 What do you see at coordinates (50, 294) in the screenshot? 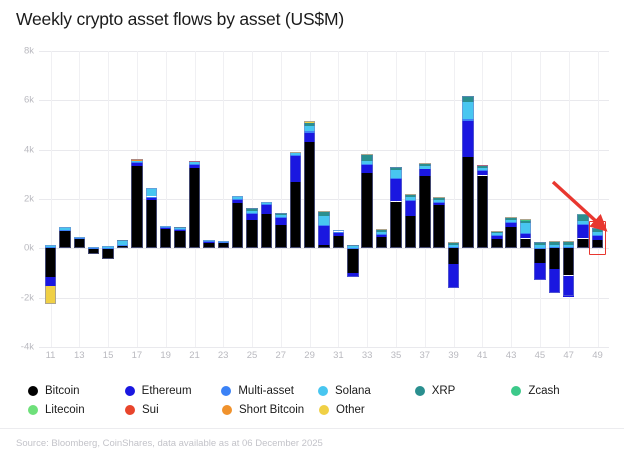
I see `bar-segment-other` at bounding box center [50, 294].